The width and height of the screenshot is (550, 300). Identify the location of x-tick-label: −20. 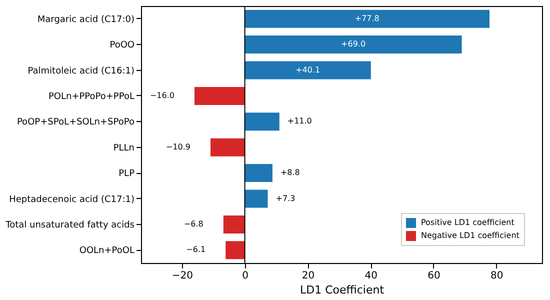
(182, 276).